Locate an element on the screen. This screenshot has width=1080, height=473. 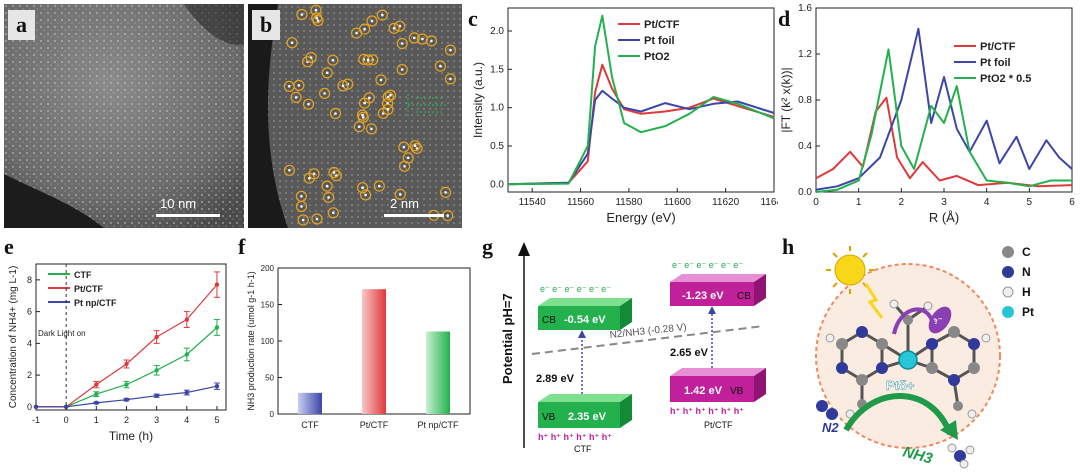
y-tick-label: 6 is located at coordinates (29, 312).